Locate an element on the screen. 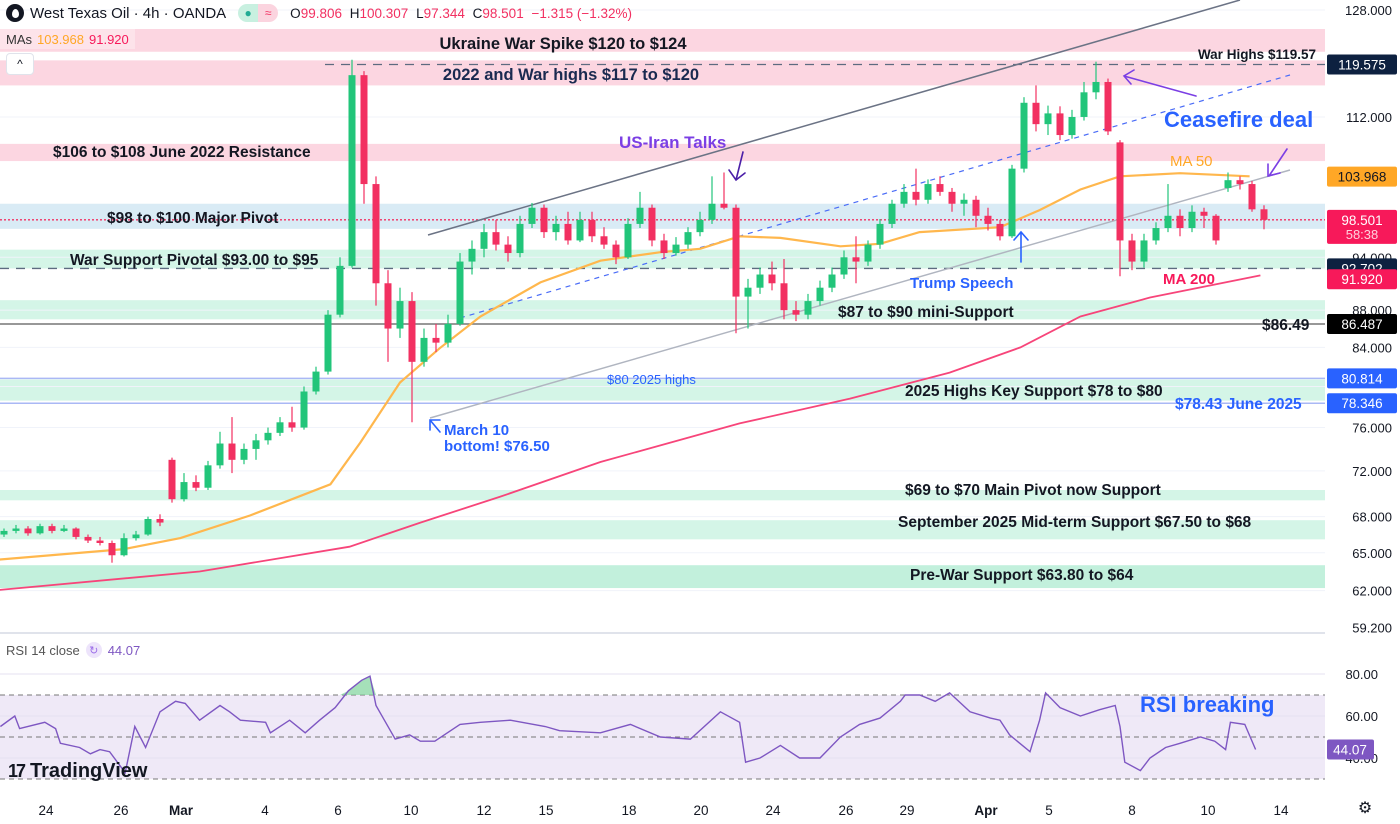 This screenshot has height=824, width=1400. price-tick-label: 128.000 is located at coordinates (1368, 10).